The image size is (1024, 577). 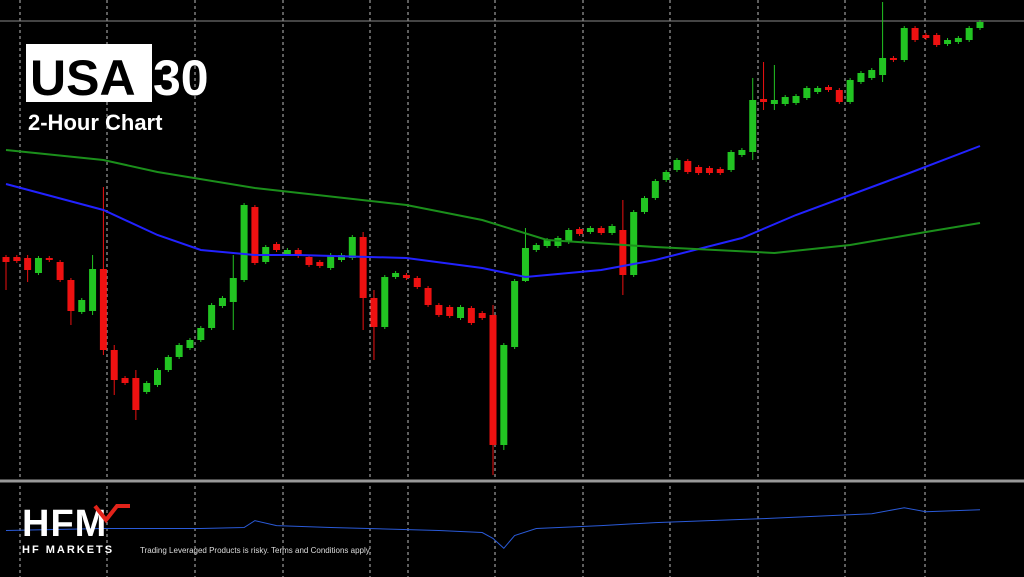 I want to click on title-highlight, so click(x=89, y=73).